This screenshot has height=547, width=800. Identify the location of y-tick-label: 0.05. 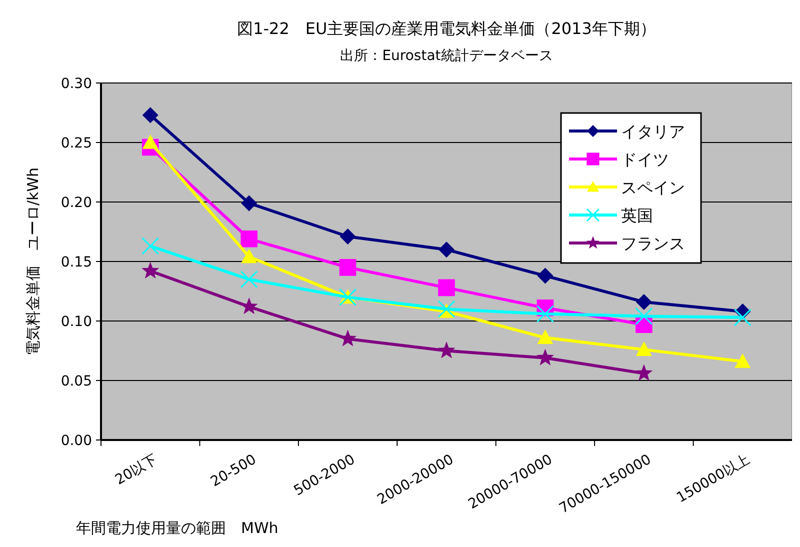
(76, 382).